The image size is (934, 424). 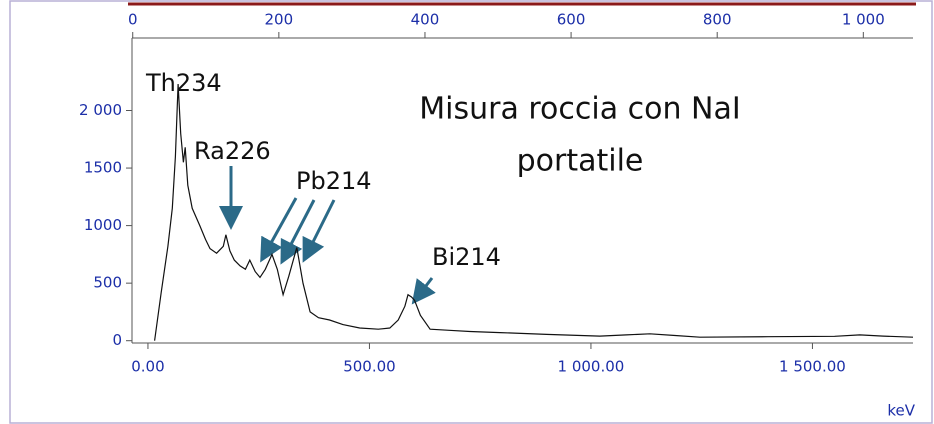 What do you see at coordinates (232, 151) in the screenshot?
I see `annotation: Ra226` at bounding box center [232, 151].